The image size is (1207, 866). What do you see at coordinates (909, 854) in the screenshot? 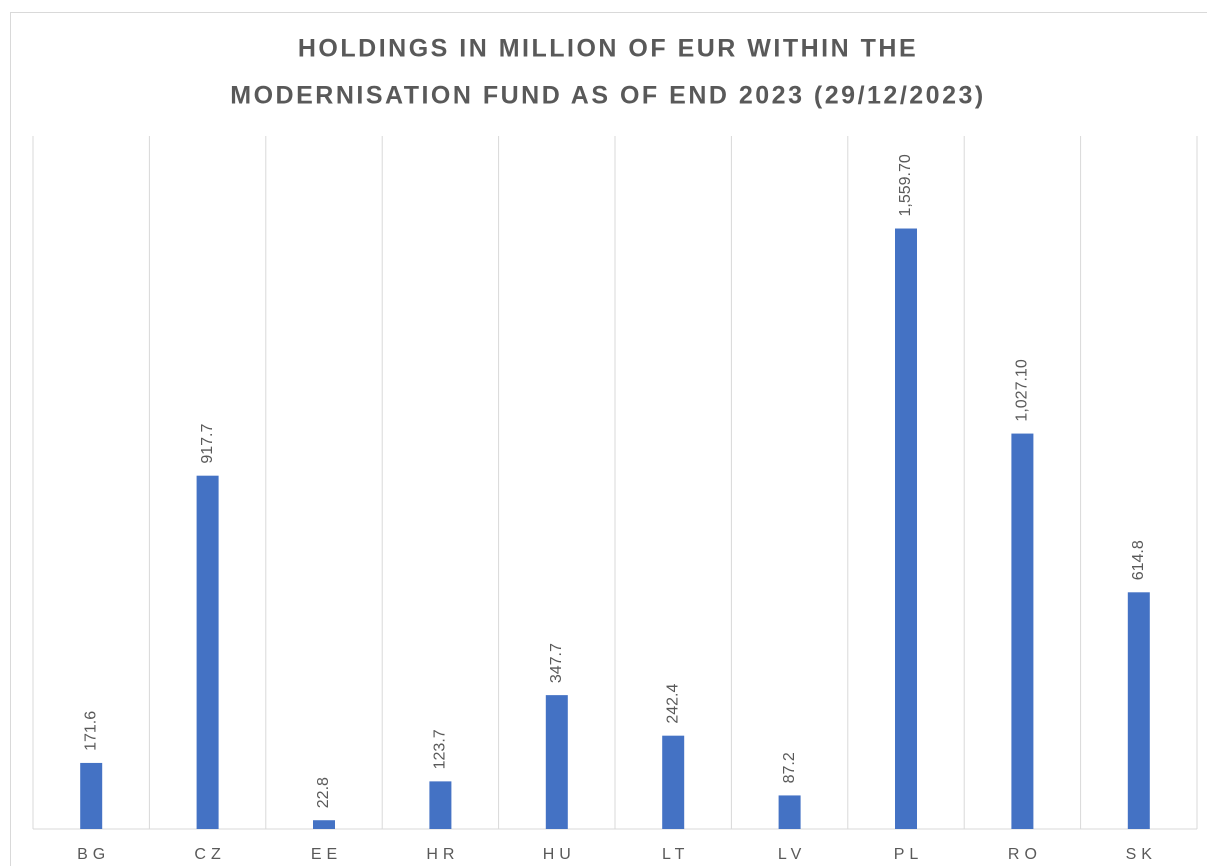
I see `x-tick-label: PL` at bounding box center [909, 854].